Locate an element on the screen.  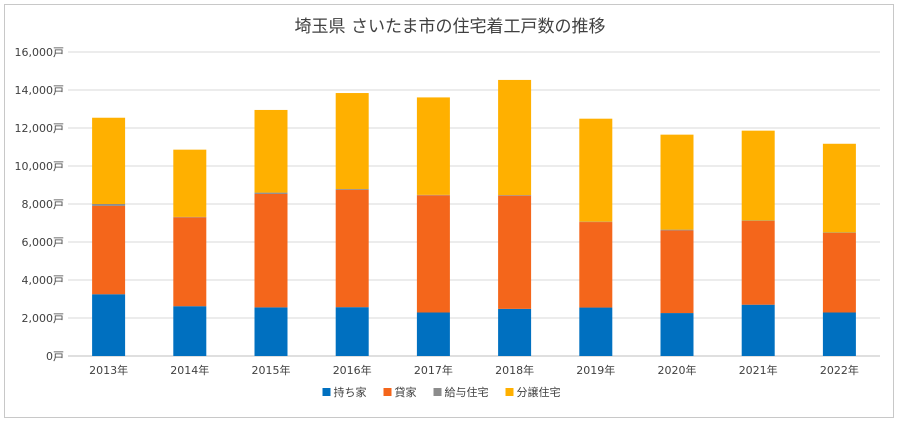
x-tick-label: 2014年 is located at coordinates (189, 370).